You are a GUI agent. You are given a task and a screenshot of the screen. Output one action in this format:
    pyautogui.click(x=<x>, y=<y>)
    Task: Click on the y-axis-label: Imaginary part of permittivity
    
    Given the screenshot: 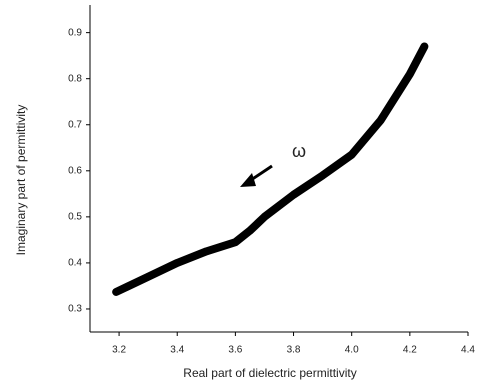 What is the action you would take?
    pyautogui.click(x=21, y=180)
    